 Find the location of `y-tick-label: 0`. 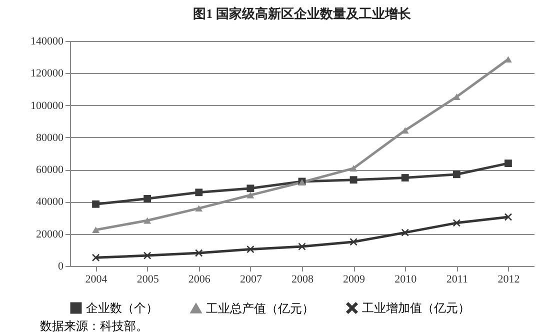

y-tick-label: 0 is located at coordinates (61, 266).